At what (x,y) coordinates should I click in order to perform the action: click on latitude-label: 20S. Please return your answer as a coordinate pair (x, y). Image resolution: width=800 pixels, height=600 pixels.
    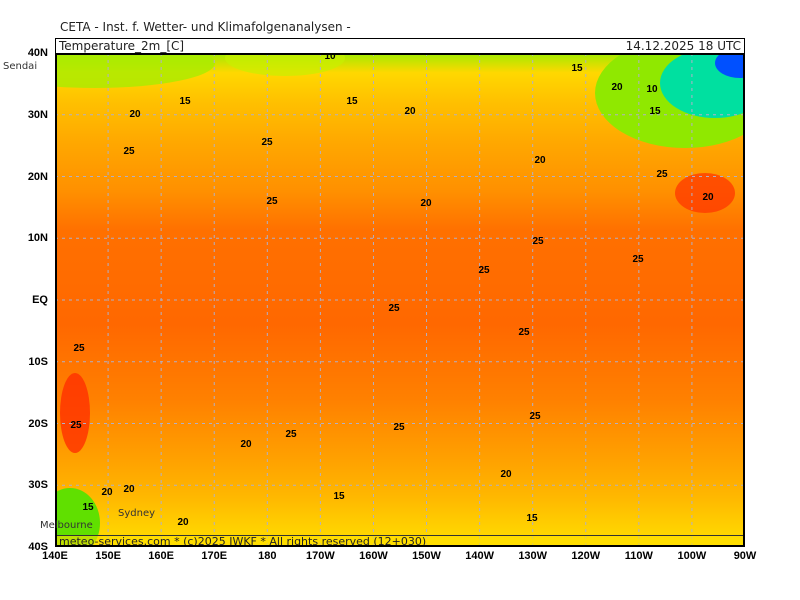
    Looking at the image, I should click on (38, 423).